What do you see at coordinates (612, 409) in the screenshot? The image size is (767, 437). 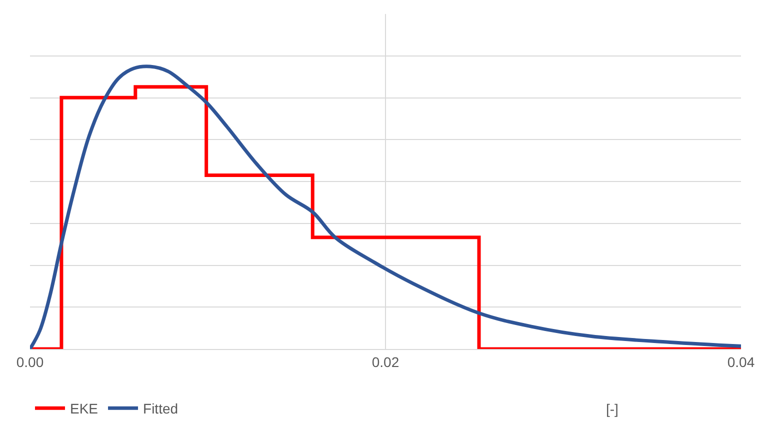 I see `x-axis-title: [-]` at bounding box center [612, 409].